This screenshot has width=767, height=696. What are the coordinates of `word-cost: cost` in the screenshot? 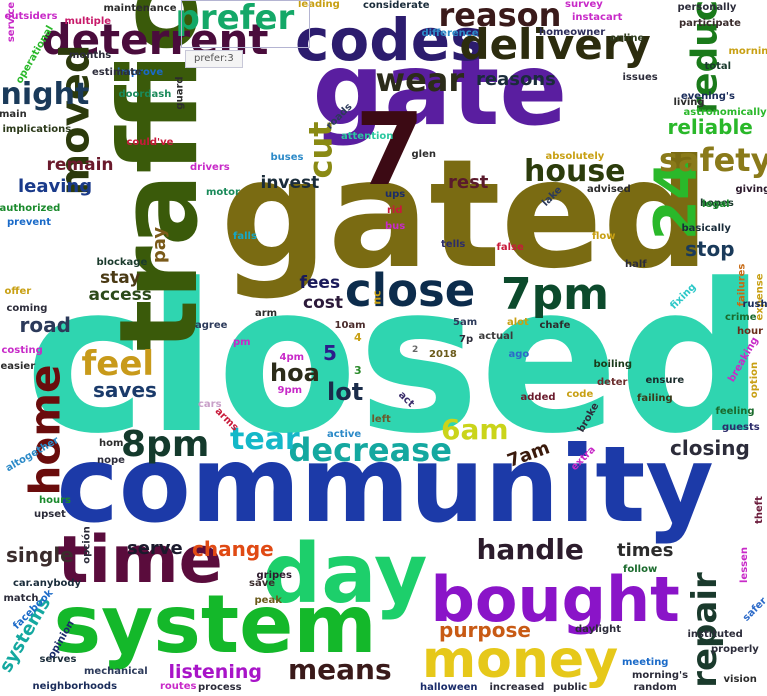 It's located at (323, 302).